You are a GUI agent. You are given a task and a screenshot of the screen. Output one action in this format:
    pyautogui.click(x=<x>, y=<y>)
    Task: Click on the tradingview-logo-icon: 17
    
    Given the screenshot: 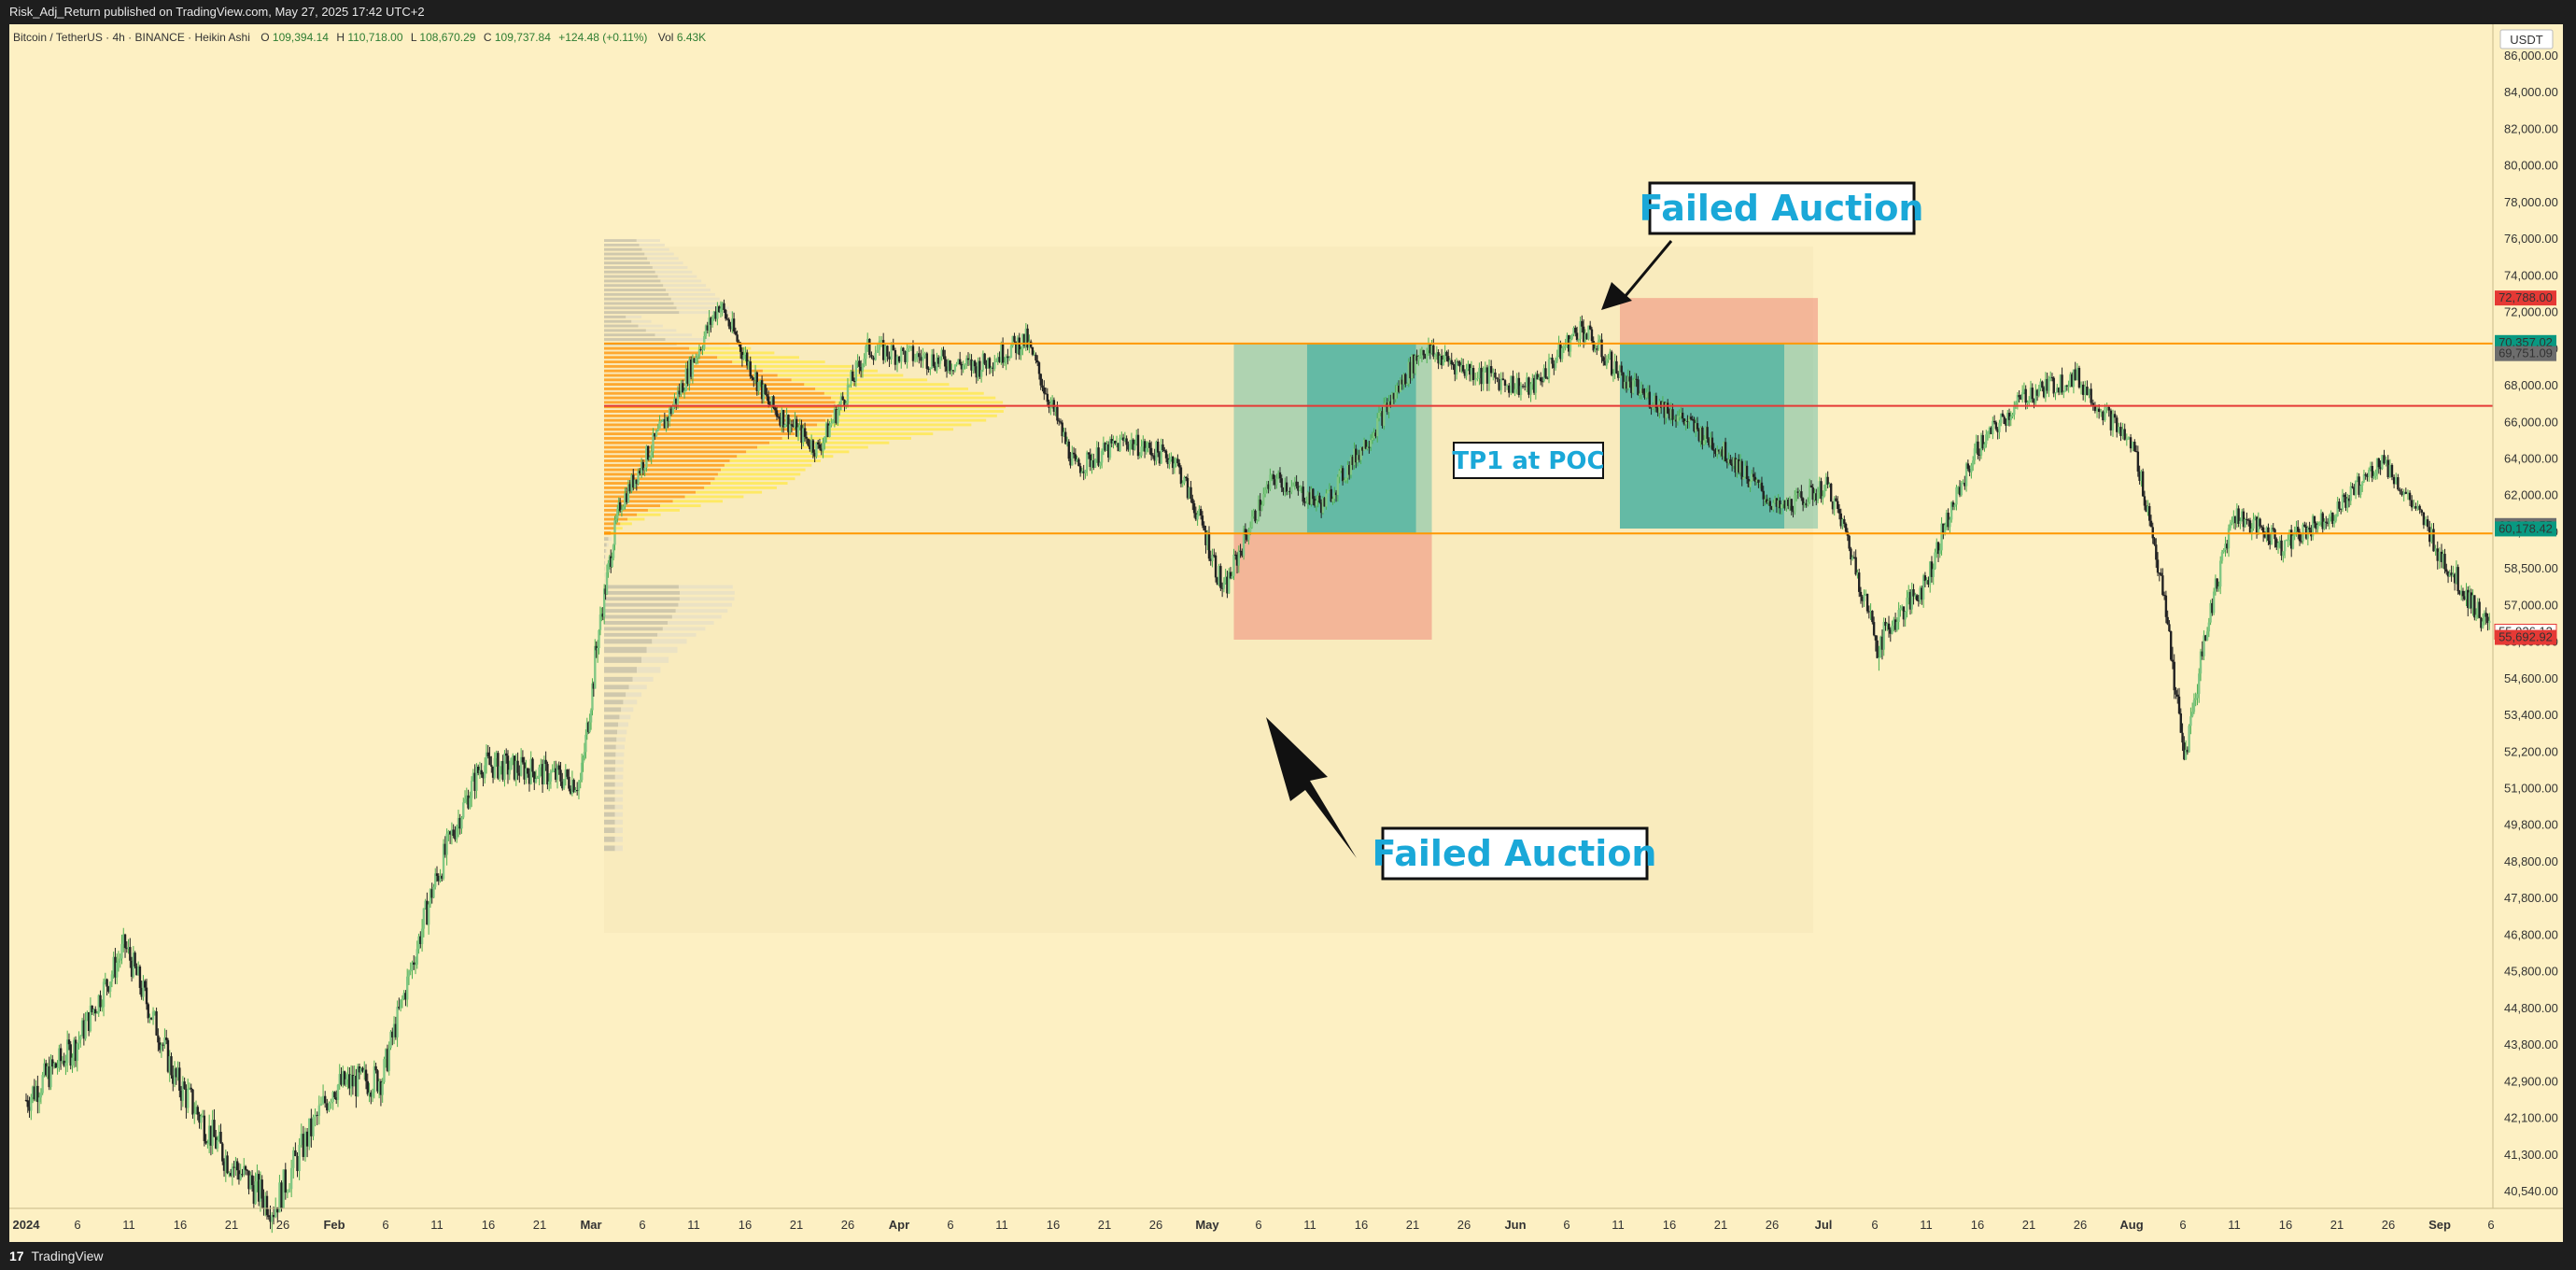 What is the action you would take?
    pyautogui.click(x=16, y=1256)
    